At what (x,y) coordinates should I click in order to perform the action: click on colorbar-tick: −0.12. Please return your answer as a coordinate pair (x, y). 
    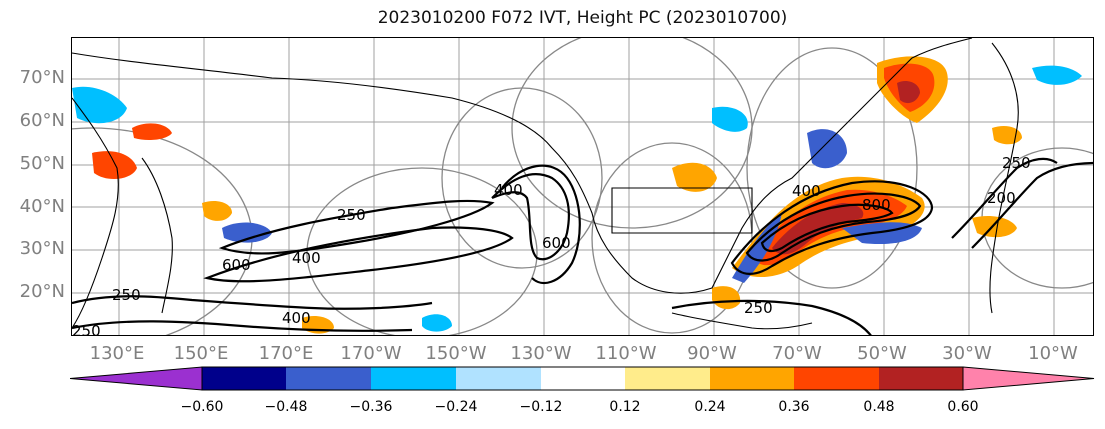
    Looking at the image, I should click on (541, 407).